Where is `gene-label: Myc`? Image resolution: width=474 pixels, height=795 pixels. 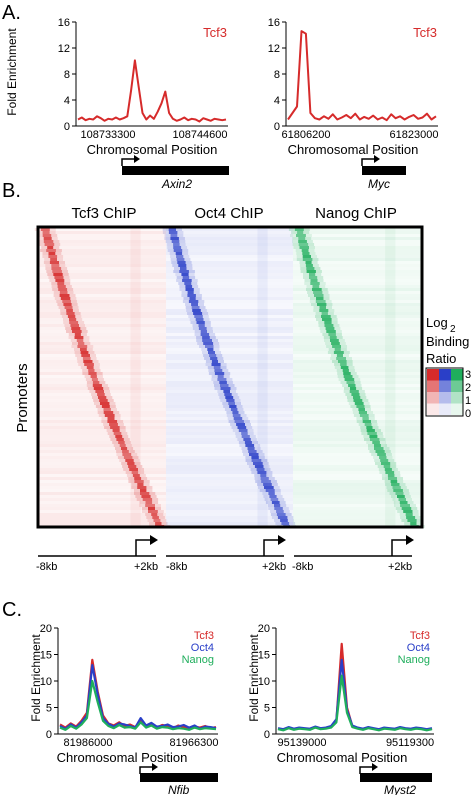 gene-label: Myc is located at coordinates (379, 184).